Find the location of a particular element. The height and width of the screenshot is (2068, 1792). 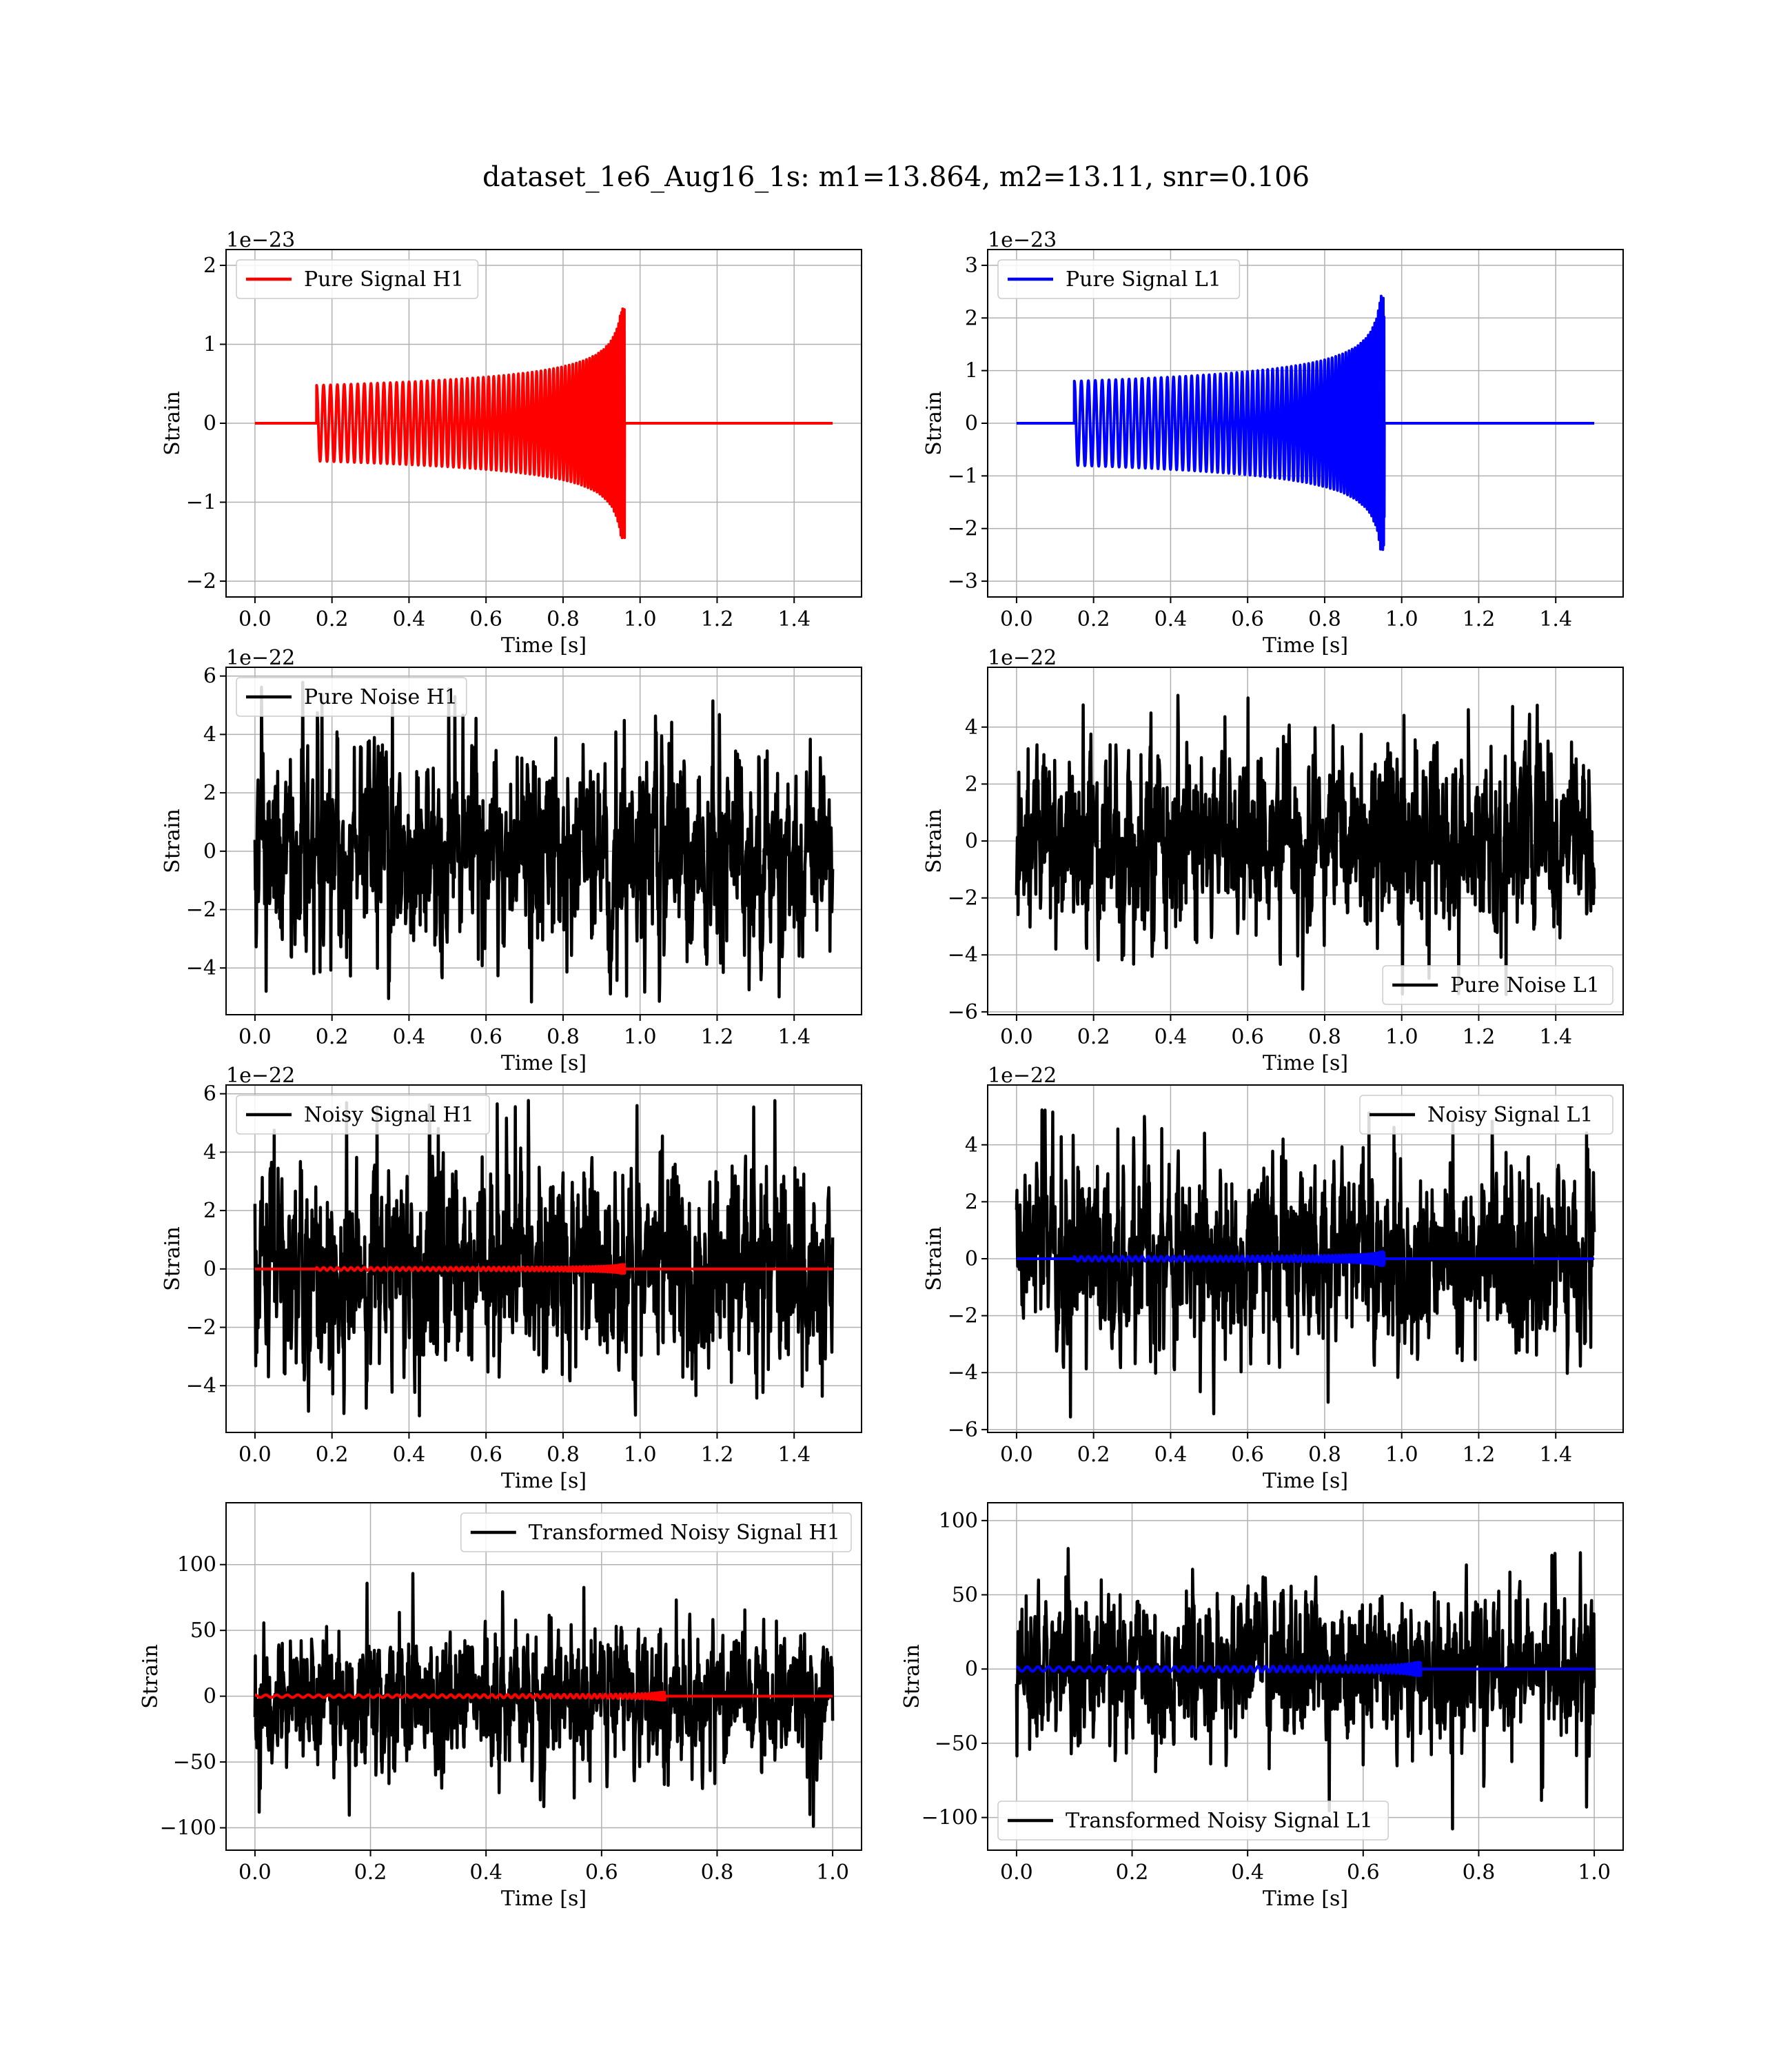

legend: Noisy Signal L1 is located at coordinates (1486, 1115).